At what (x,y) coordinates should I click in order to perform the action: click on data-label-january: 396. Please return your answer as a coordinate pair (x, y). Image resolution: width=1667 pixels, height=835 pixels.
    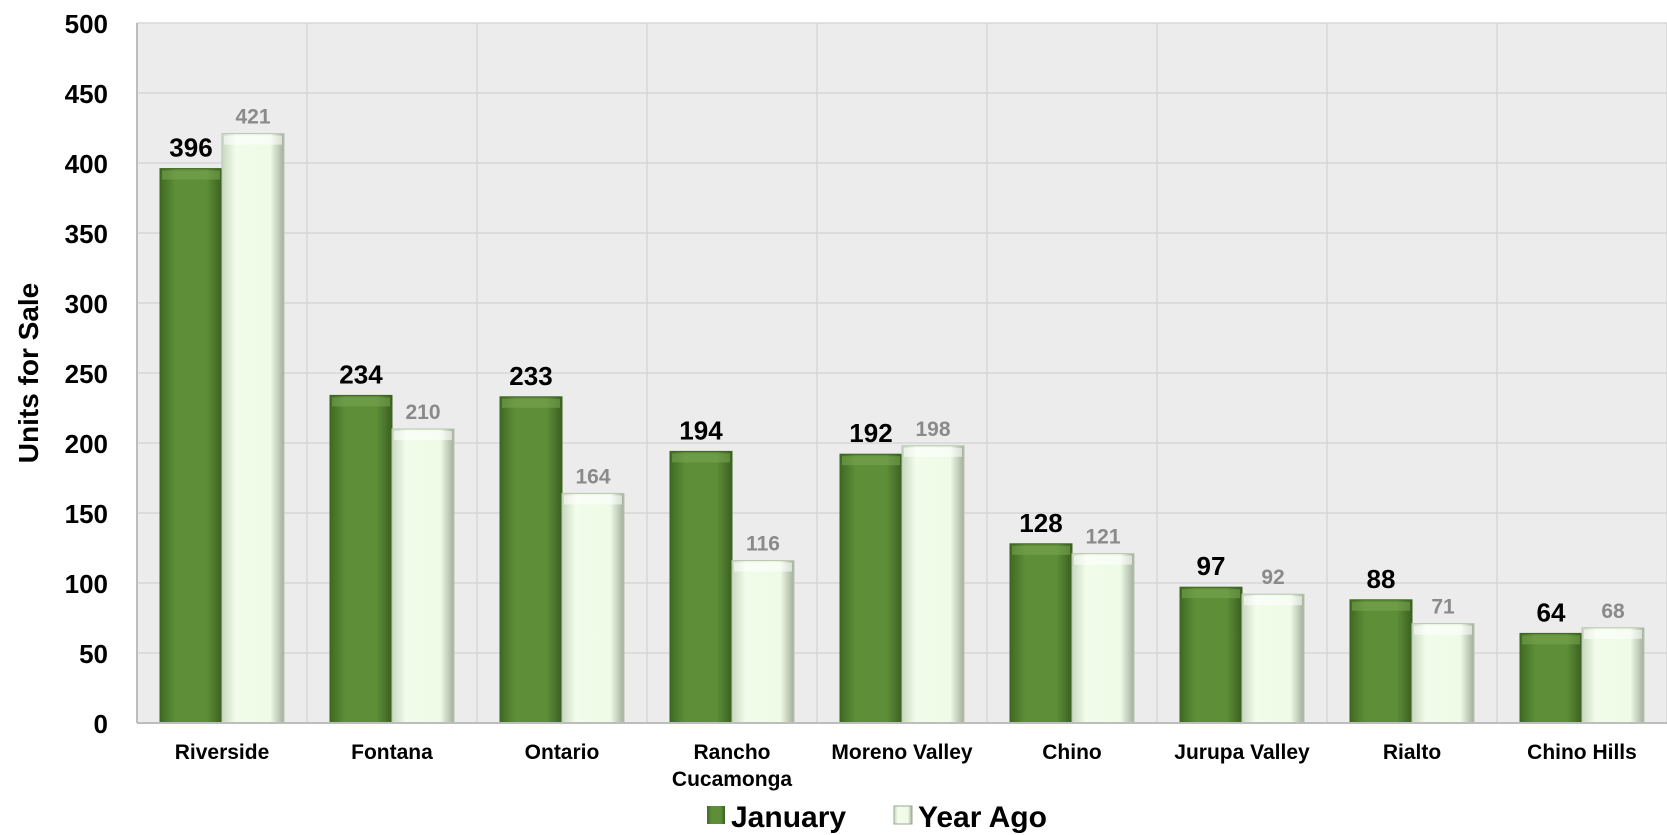
    Looking at the image, I should click on (190, 148).